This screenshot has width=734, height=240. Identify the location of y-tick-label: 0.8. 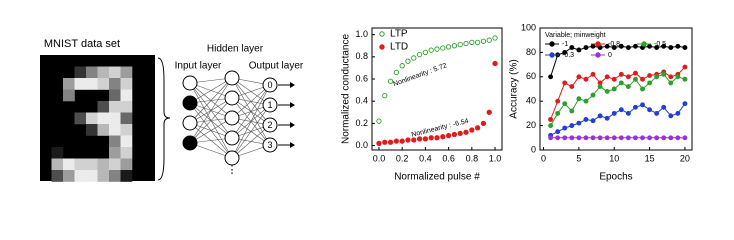
(361, 56).